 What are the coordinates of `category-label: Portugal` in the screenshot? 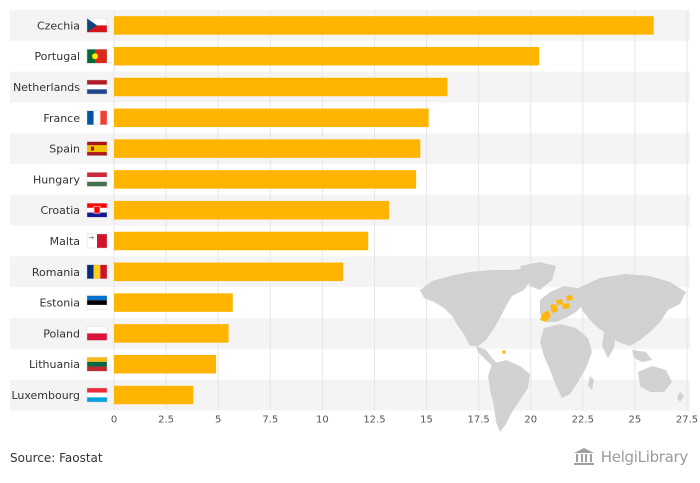 It's located at (57, 56).